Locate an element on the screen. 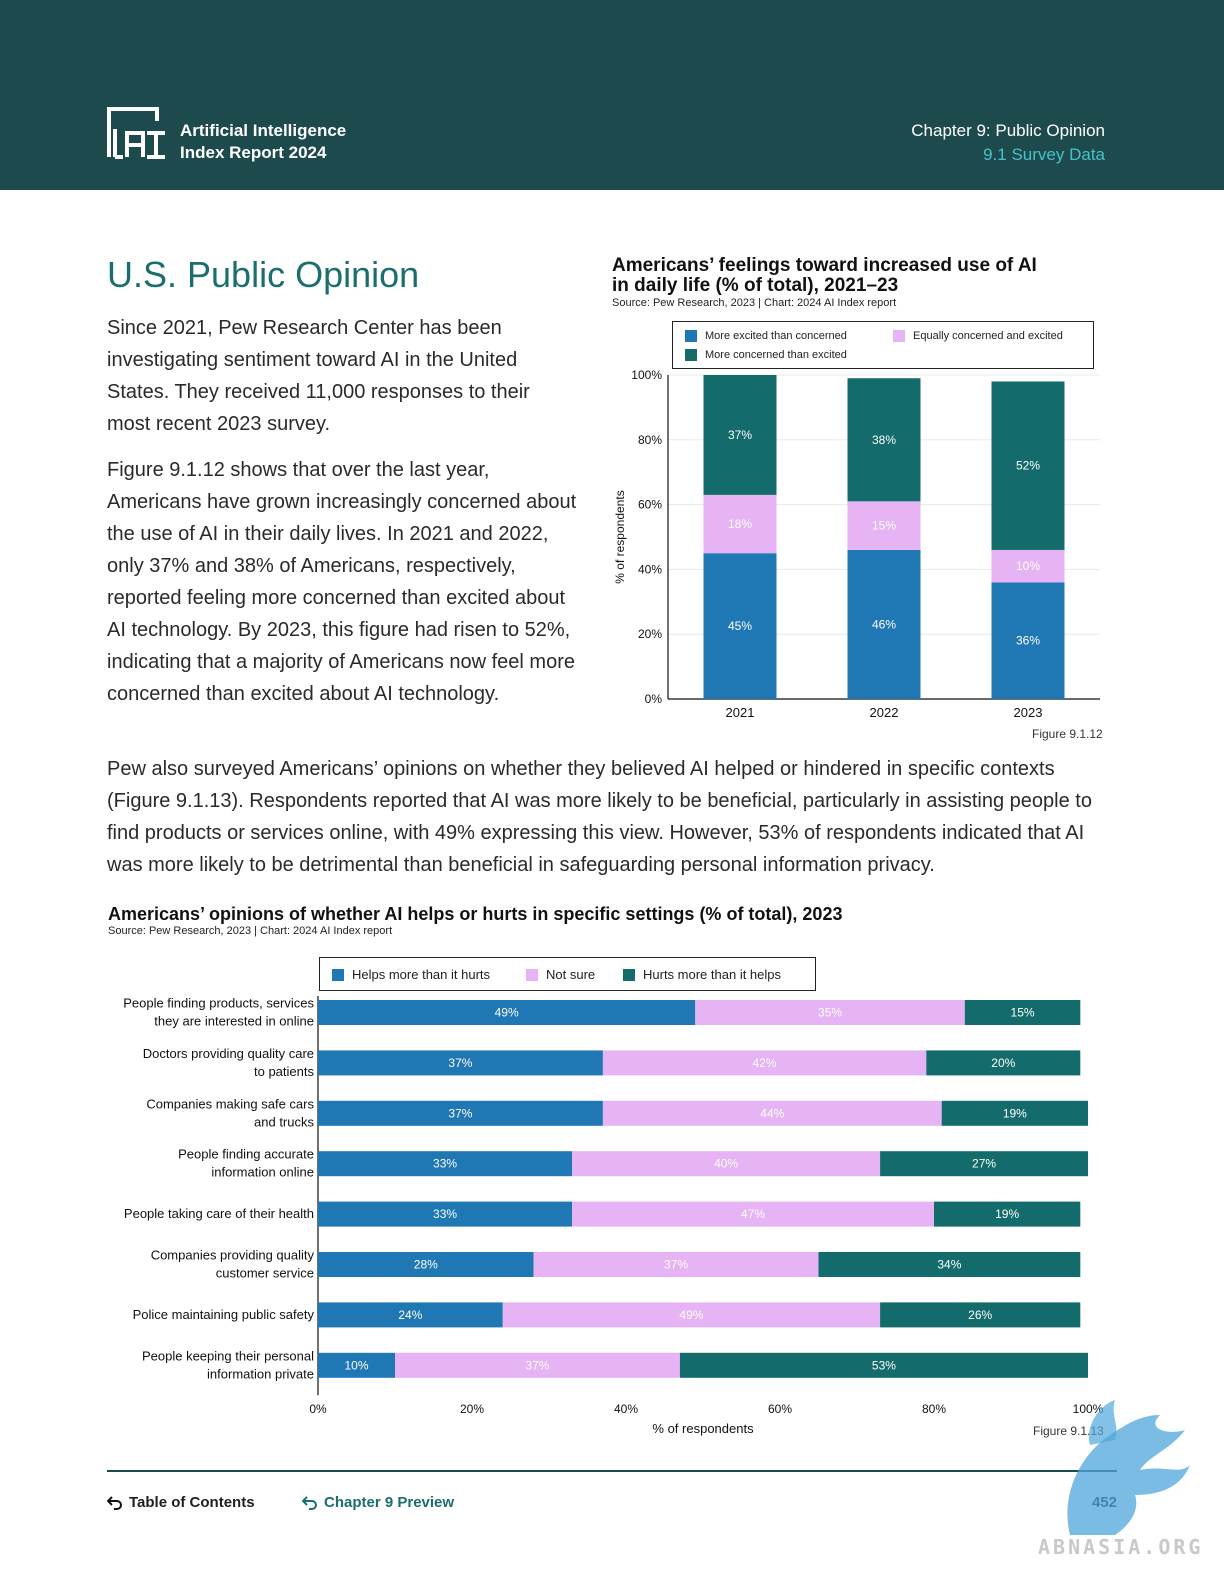 The image size is (1224, 1584). data-label: 10% is located at coordinates (1028, 566).